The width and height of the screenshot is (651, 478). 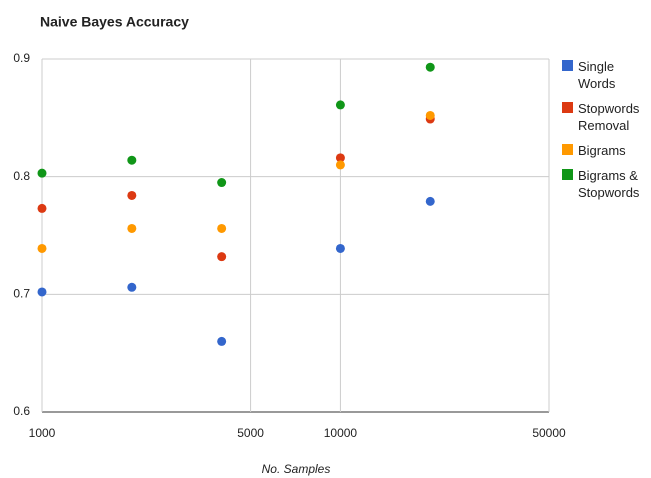 I want to click on legend-label: Stopwords Removal, so click(x=609, y=117).